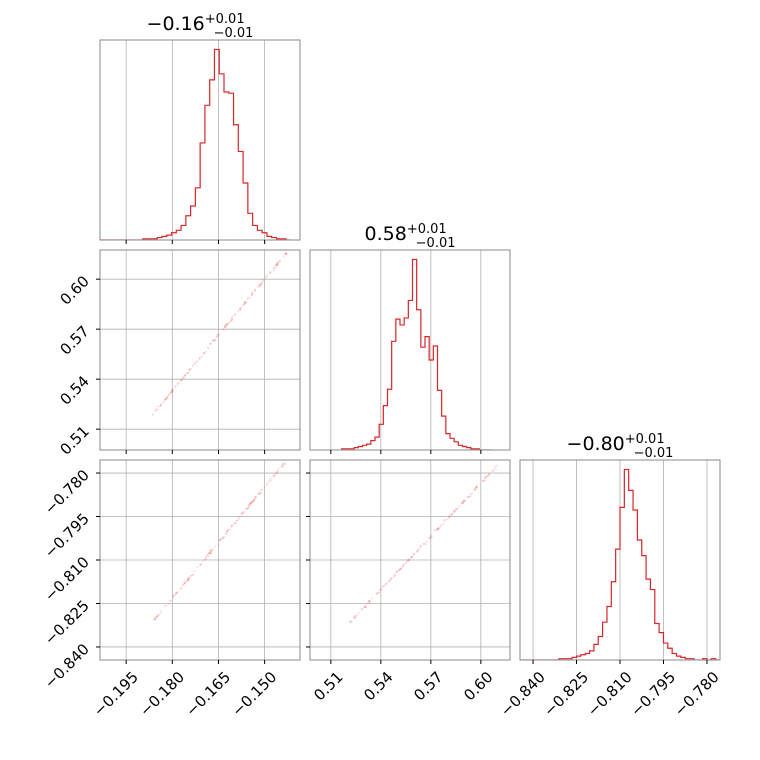 The width and height of the screenshot is (760, 760). What do you see at coordinates (596, 444) in the screenshot?
I see `title-value: −0.80` at bounding box center [596, 444].